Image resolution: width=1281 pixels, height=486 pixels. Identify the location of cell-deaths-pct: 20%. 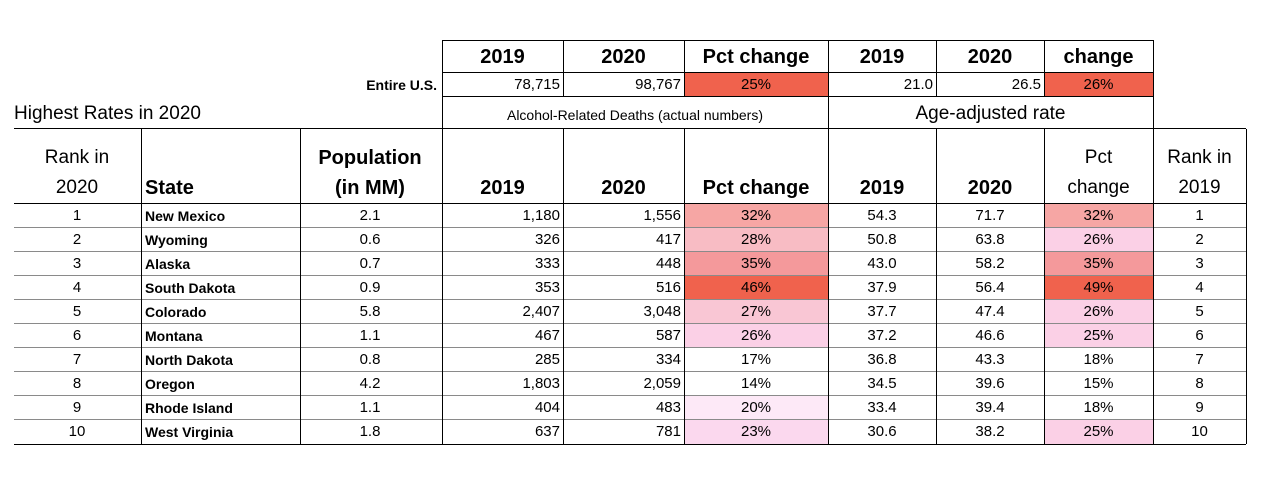
(756, 408).